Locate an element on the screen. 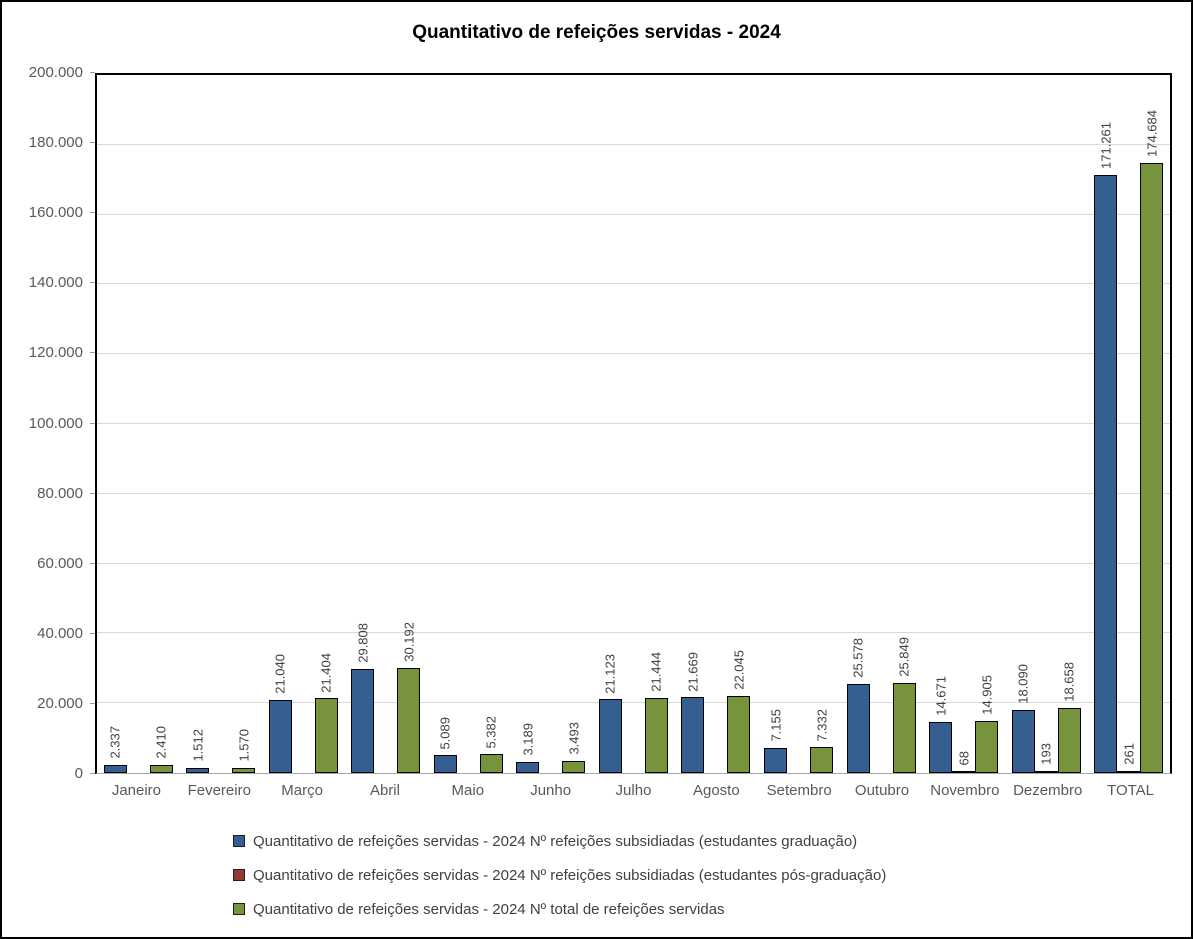  bar-slot: 29.808 is located at coordinates (363, 424).